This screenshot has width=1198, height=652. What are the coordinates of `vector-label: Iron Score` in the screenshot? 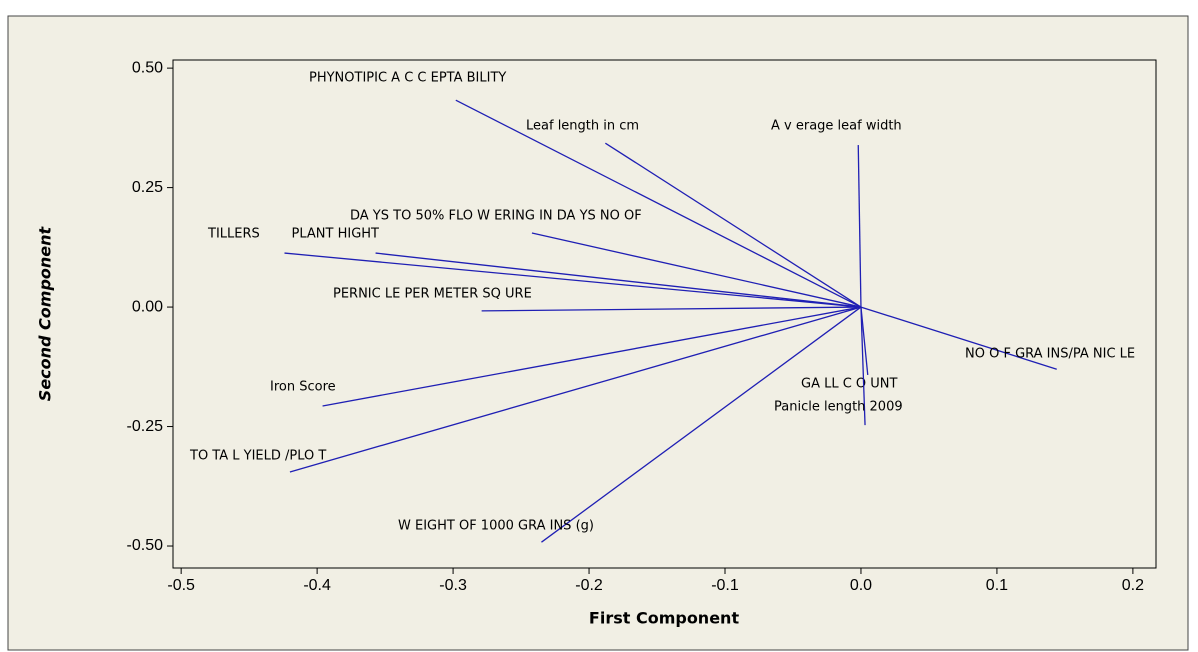 It's located at (303, 387).